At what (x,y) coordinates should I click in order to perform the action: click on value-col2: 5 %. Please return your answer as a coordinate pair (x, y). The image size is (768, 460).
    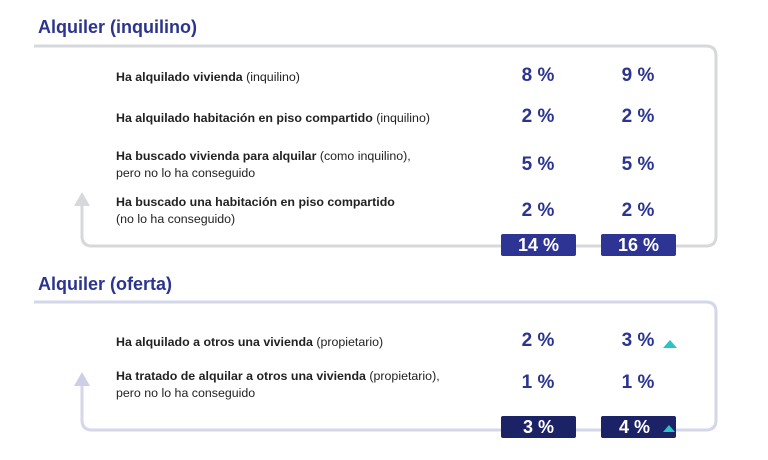
    Looking at the image, I should click on (638, 164).